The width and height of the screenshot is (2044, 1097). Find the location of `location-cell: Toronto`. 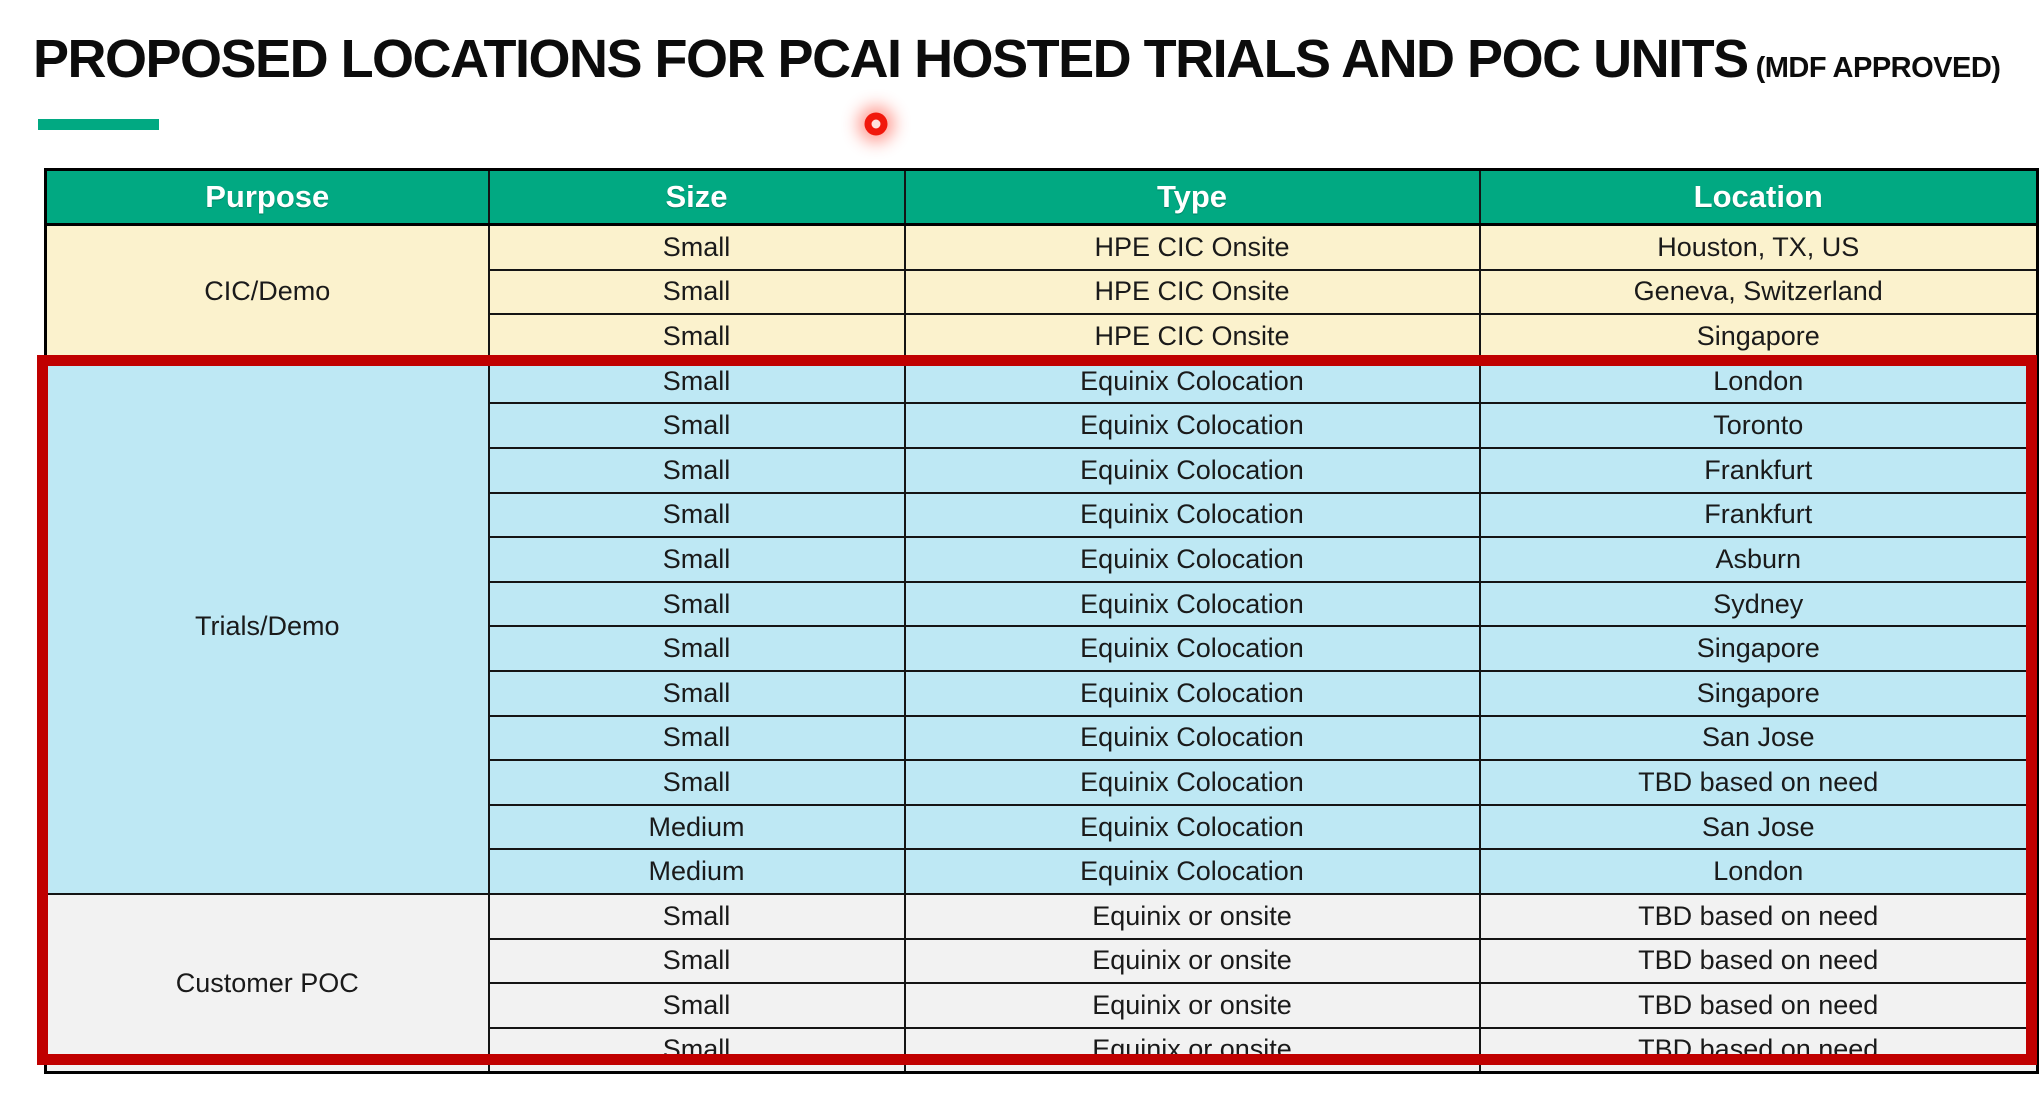

location-cell: Toronto is located at coordinates (1758, 425).